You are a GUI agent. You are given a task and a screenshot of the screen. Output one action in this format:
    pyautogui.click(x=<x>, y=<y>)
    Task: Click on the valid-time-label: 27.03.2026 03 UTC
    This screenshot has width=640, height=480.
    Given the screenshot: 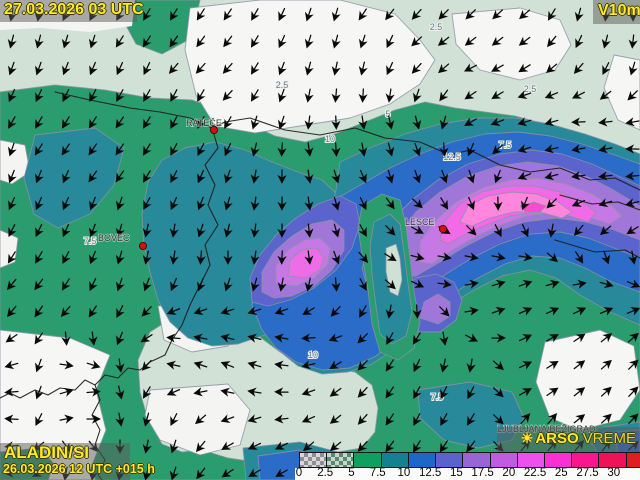 What is the action you would take?
    pyautogui.click(x=74, y=9)
    